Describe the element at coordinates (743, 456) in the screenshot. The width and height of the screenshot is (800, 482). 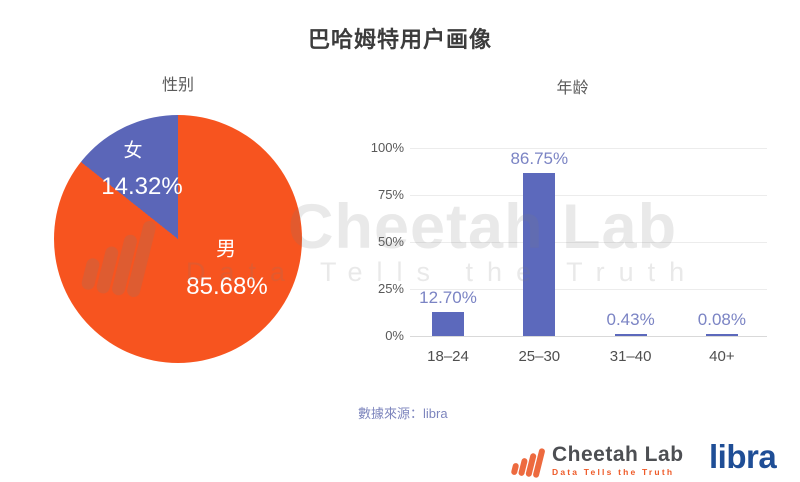
I see `libra-logo: libra` at that location.